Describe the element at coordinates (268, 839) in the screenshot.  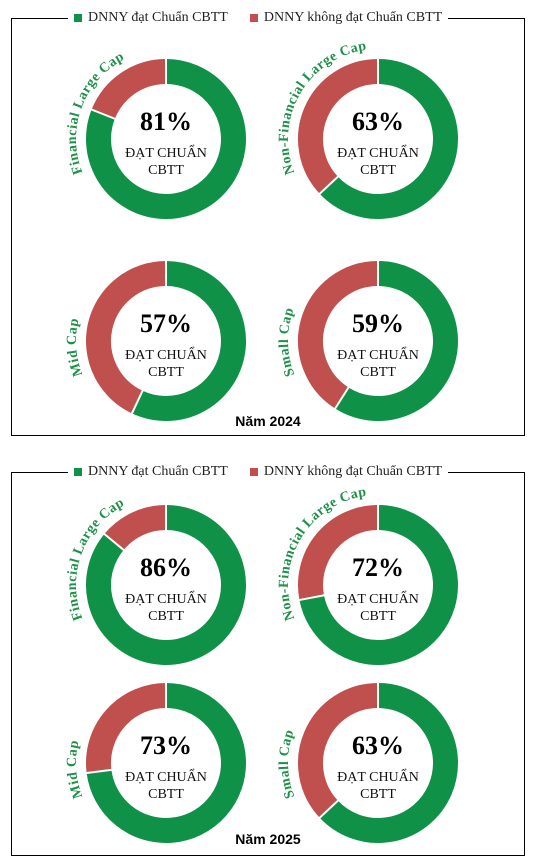
I see `chart-title-2025: Năm 2025` at that location.